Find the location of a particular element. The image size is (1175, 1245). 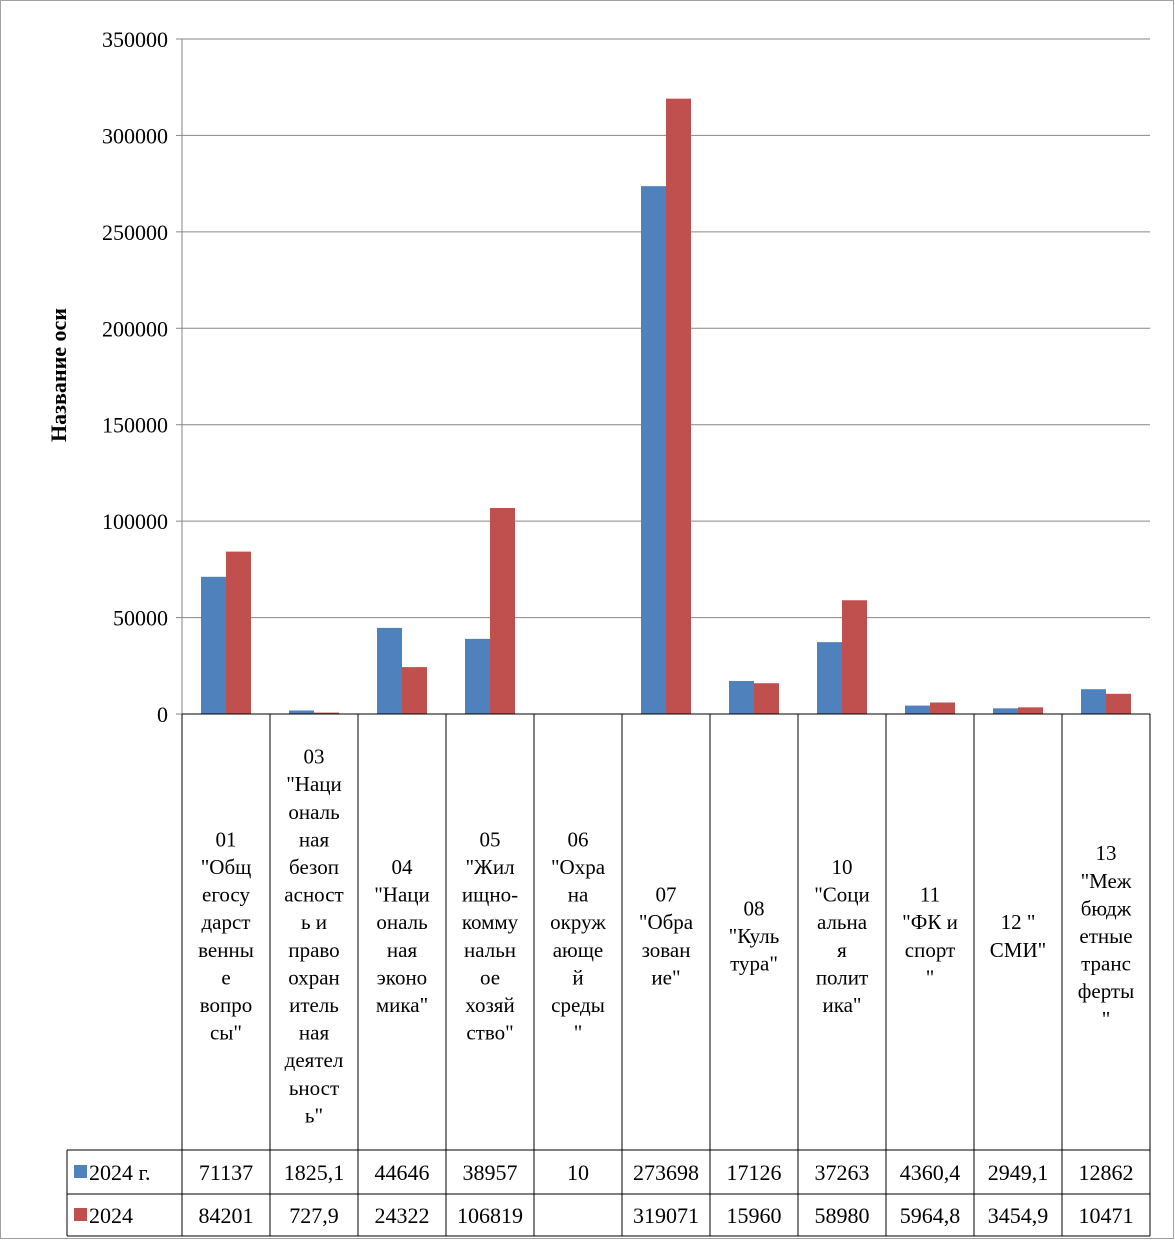

x-category-label-line: "Общ is located at coordinates (226, 867).